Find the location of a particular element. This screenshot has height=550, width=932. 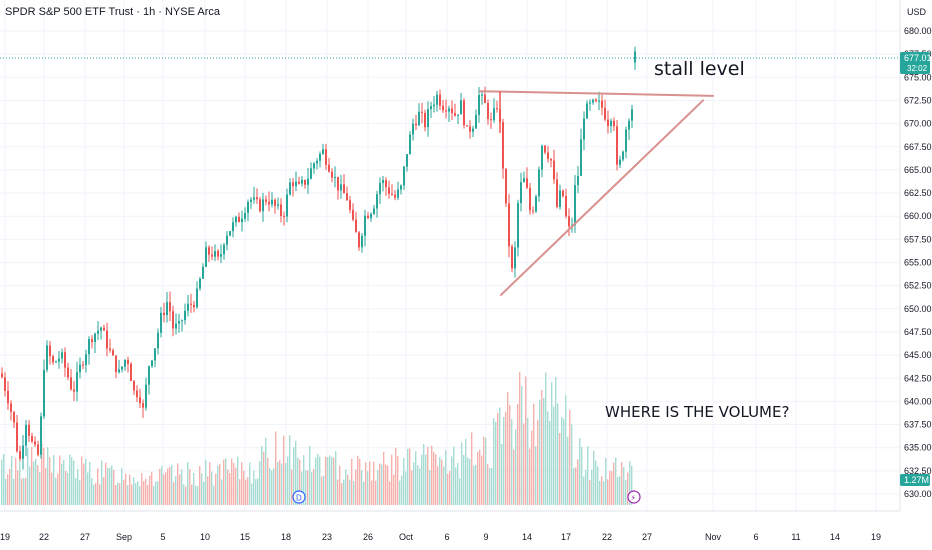

trendlines is located at coordinates (596, 193).